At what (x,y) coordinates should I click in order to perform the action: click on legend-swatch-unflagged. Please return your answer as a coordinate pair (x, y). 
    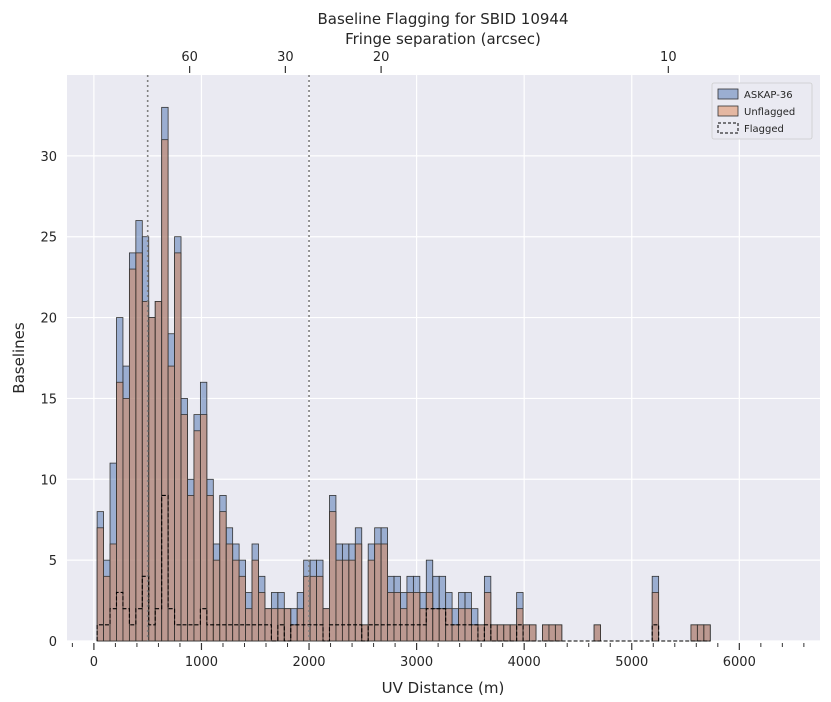
    Looking at the image, I should click on (728, 111).